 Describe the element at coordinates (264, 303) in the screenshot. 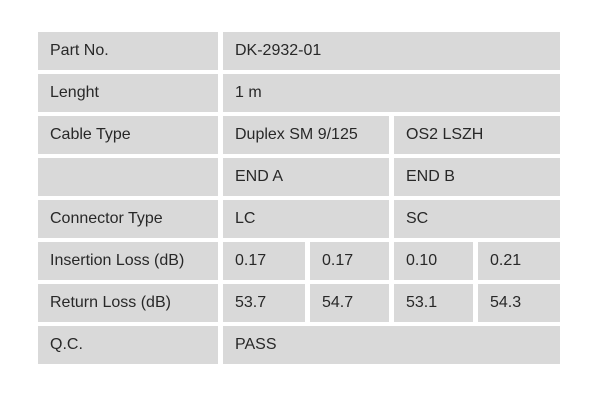

I see `return-loss-end-a-1: 53.7` at that location.